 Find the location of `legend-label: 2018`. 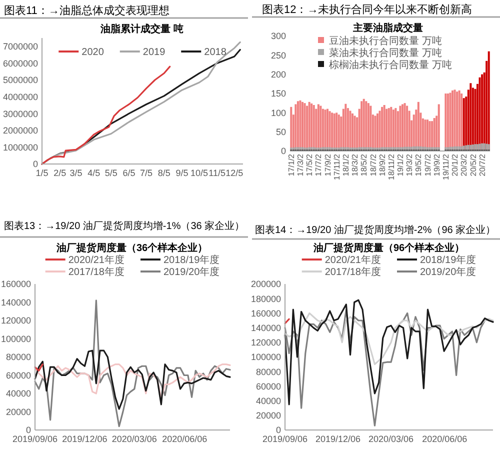

legend-label: 2018 is located at coordinates (215, 52).